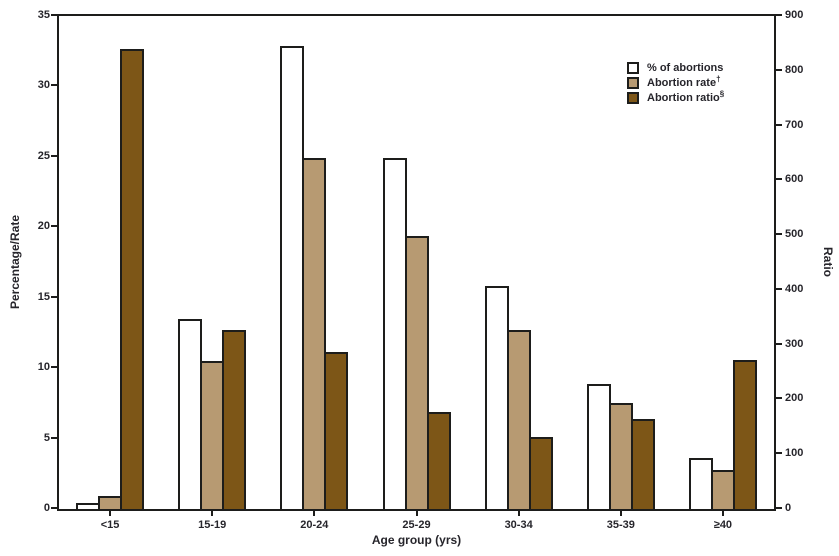 This screenshot has height=556, width=839. What do you see at coordinates (794, 234) in the screenshot?
I see `right-axis-tick-label: 500` at bounding box center [794, 234].